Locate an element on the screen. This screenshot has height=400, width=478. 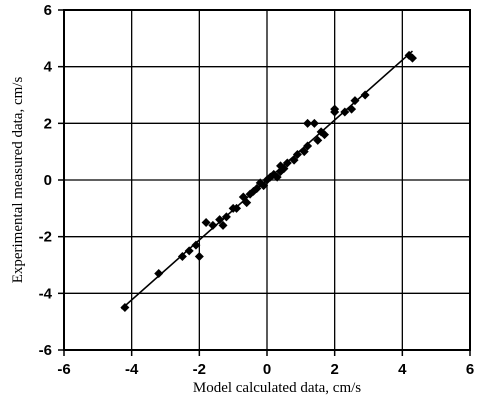
y-tick-label: -2 is located at coordinates (45, 237).